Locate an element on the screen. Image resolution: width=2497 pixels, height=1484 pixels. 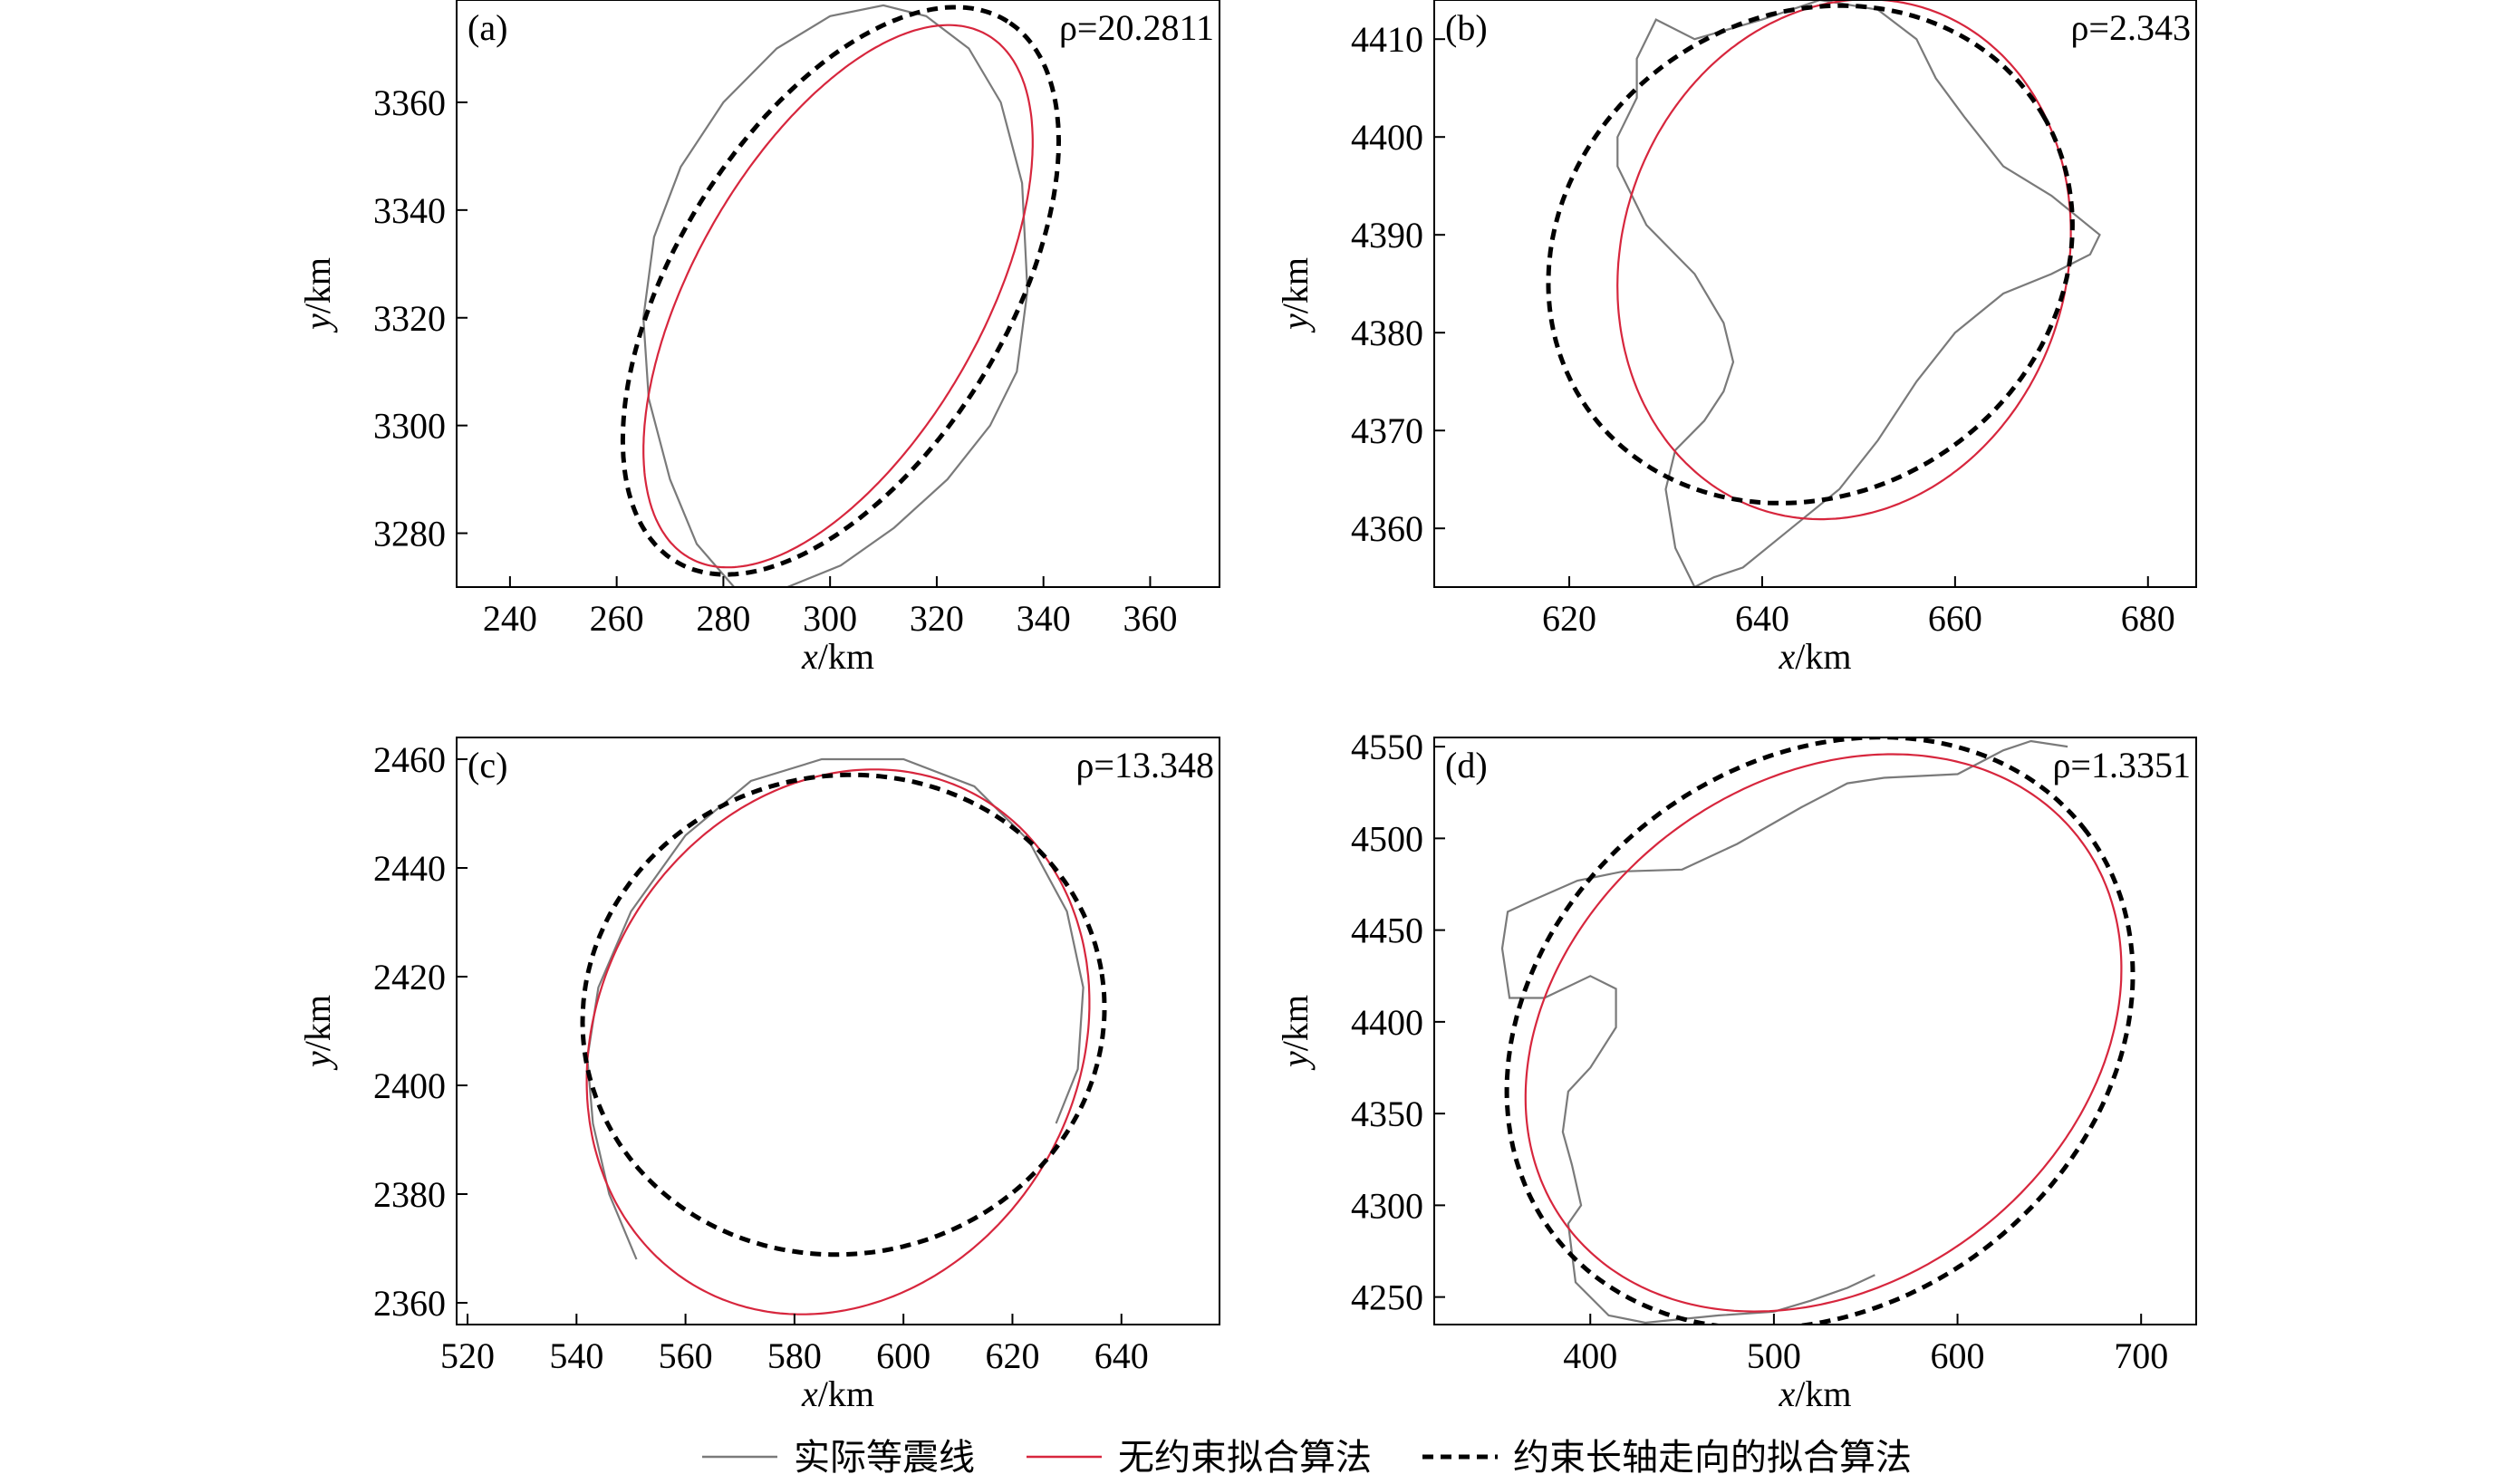
y-tick-label: 4370 is located at coordinates (1387, 431).